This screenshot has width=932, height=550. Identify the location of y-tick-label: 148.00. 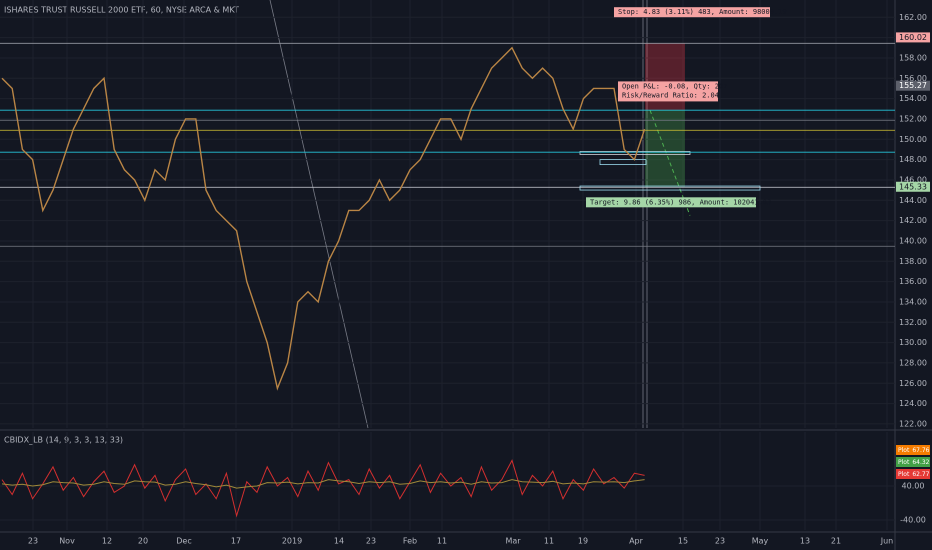
(913, 159).